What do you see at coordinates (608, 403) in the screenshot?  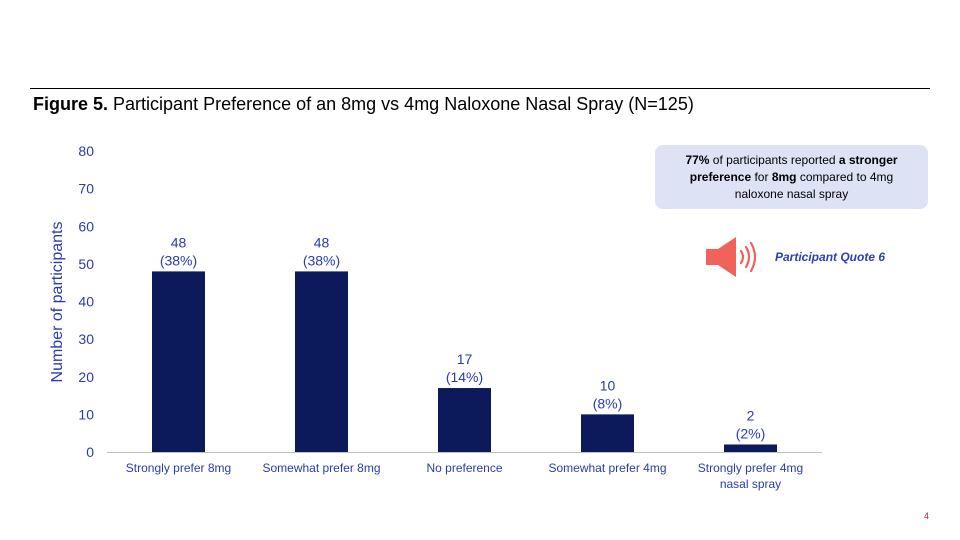 I see `data-label: (8%)` at bounding box center [608, 403].